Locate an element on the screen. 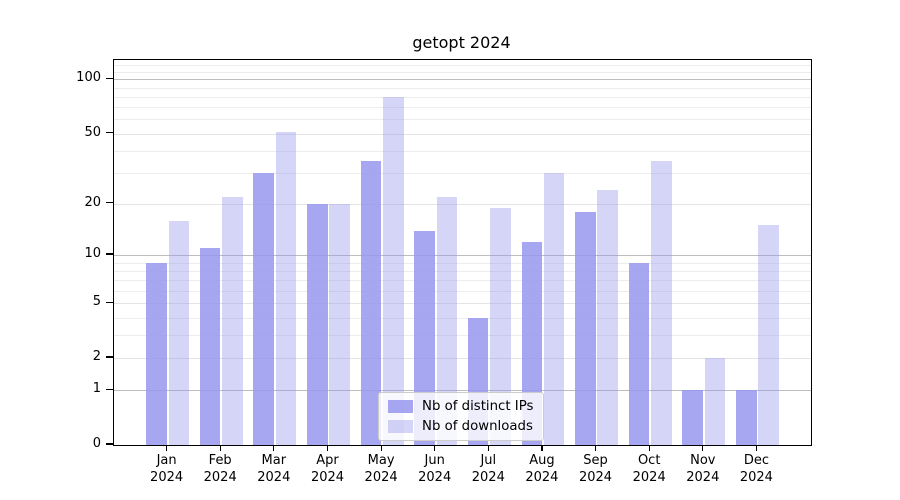  legend-item-downloads: Nb of downloads is located at coordinates (460, 426).